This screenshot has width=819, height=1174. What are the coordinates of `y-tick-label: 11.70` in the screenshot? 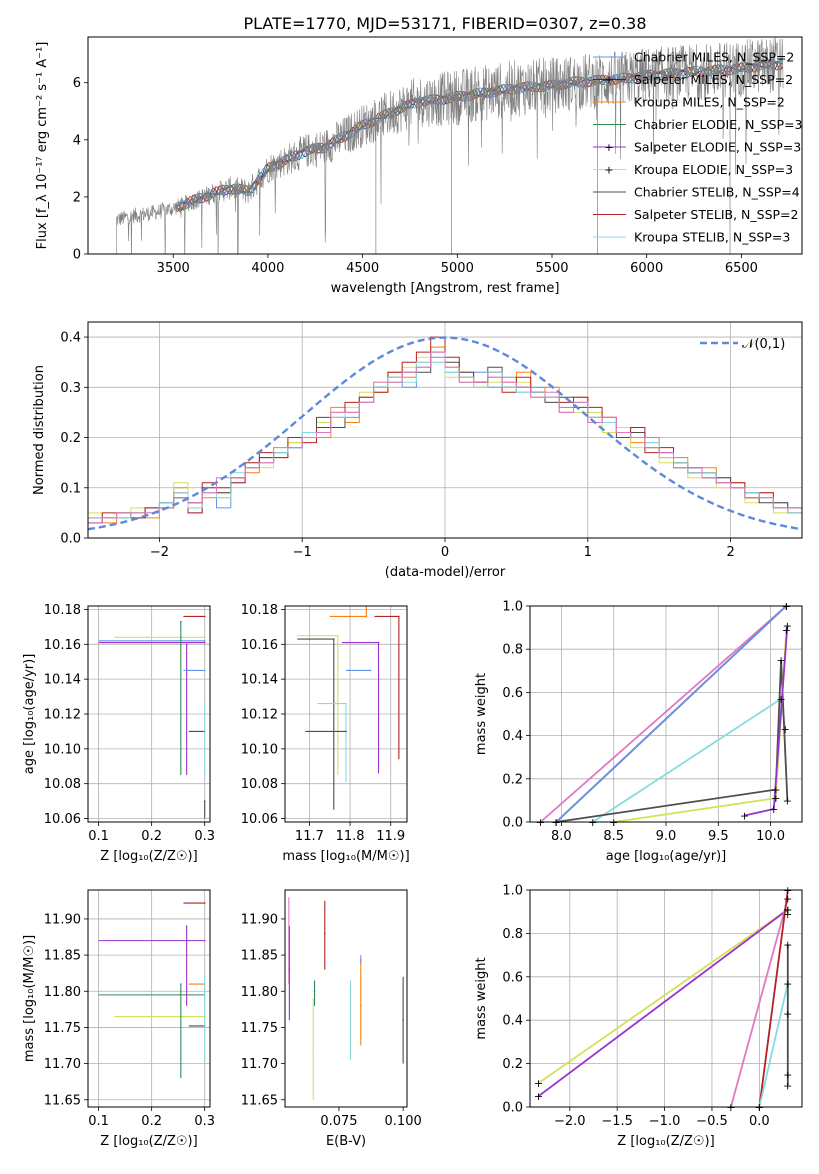 It's located at (259, 1064).